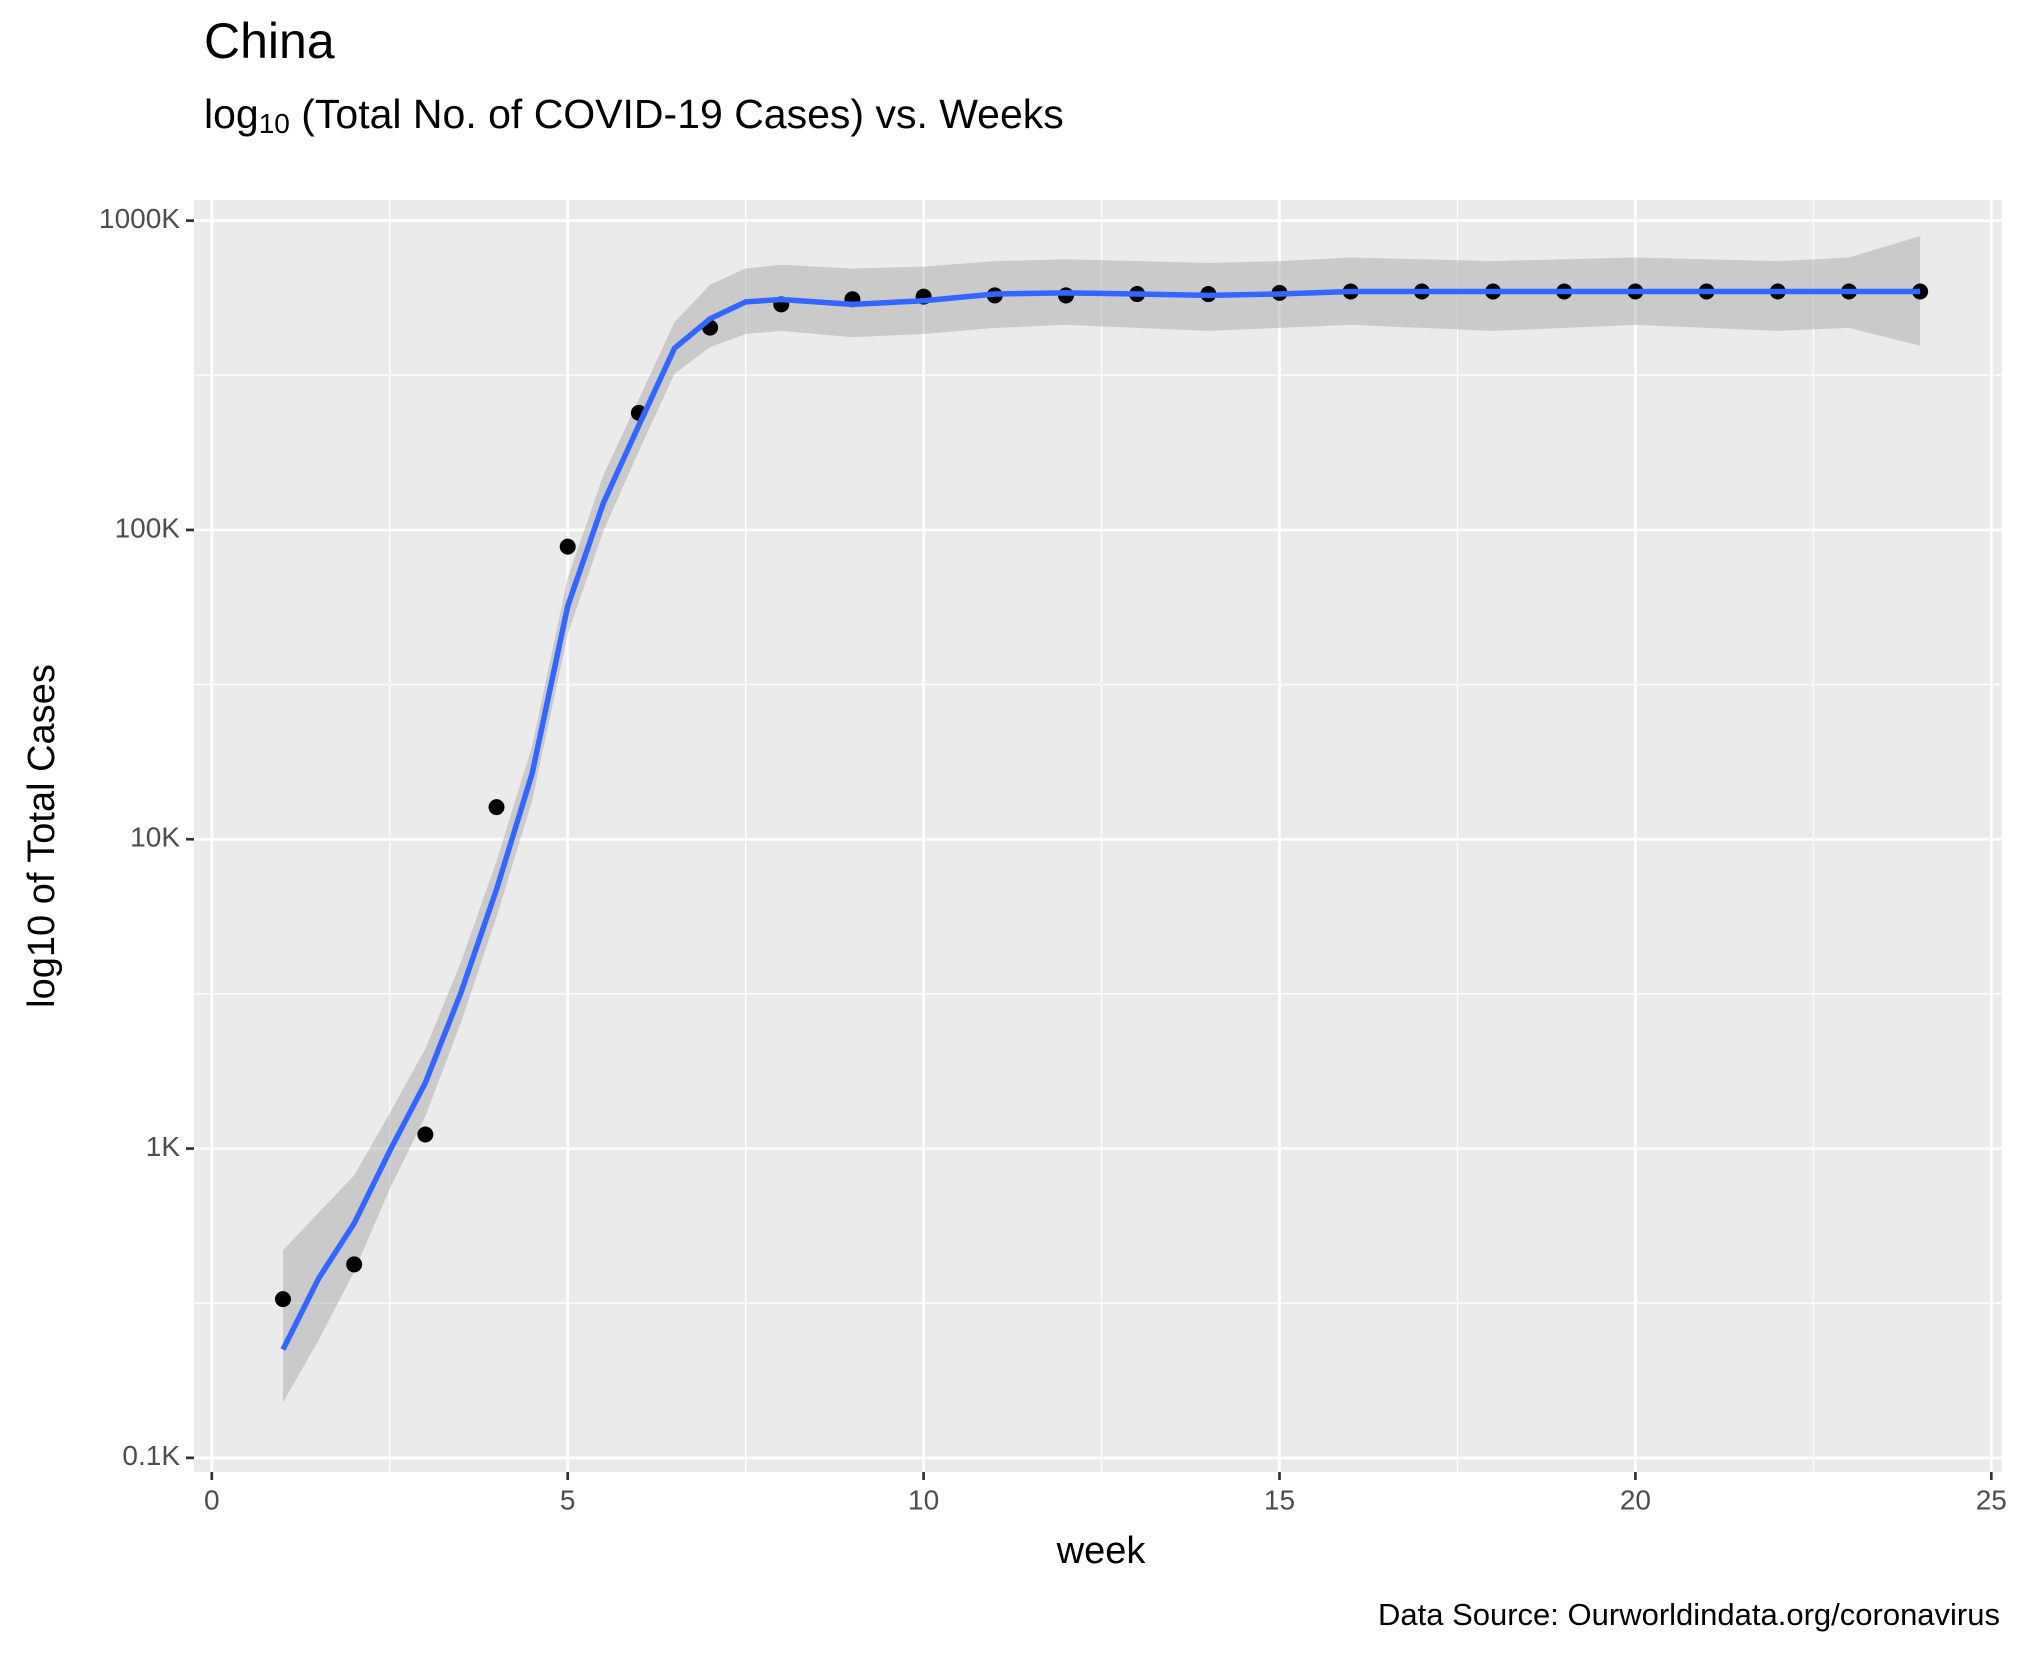 The height and width of the screenshot is (1662, 2025). Describe the element at coordinates (274, 123) in the screenshot. I see `subtitle-subscript: 10` at that location.